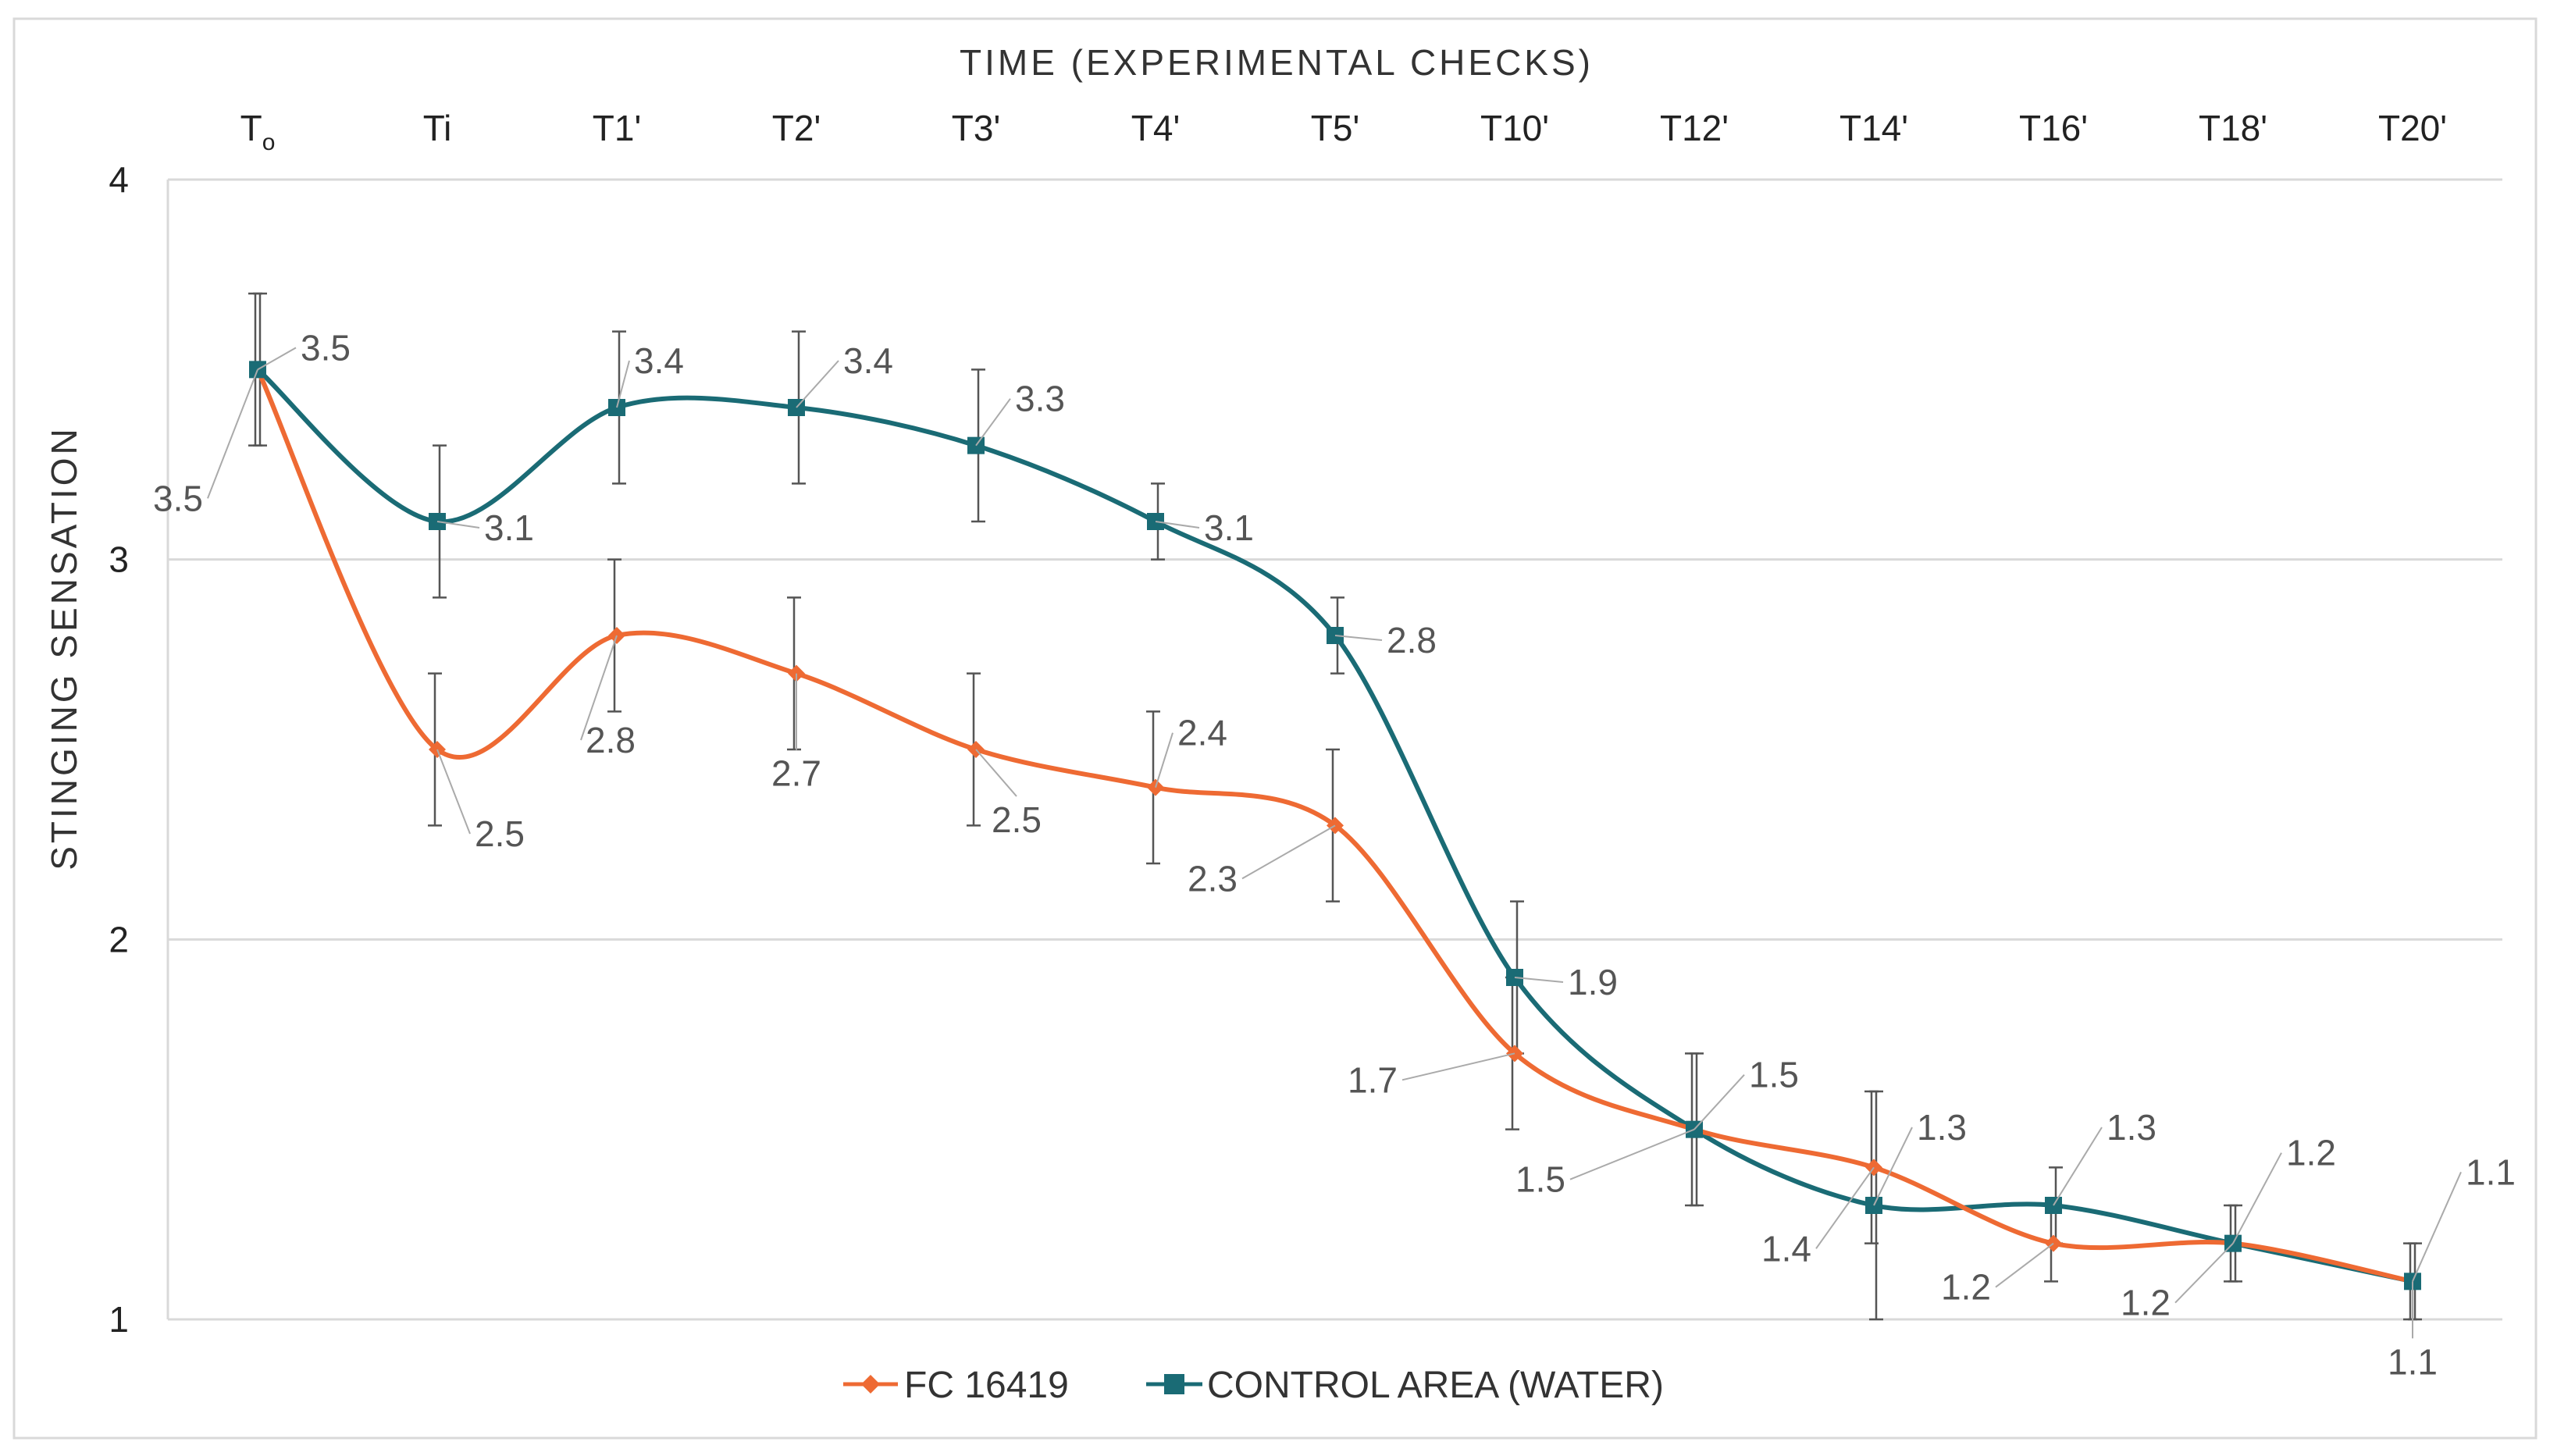 Image resolution: width=2550 pixels, height=1456 pixels. I want to click on x-tick-label-t10: T10', so click(1514, 128).